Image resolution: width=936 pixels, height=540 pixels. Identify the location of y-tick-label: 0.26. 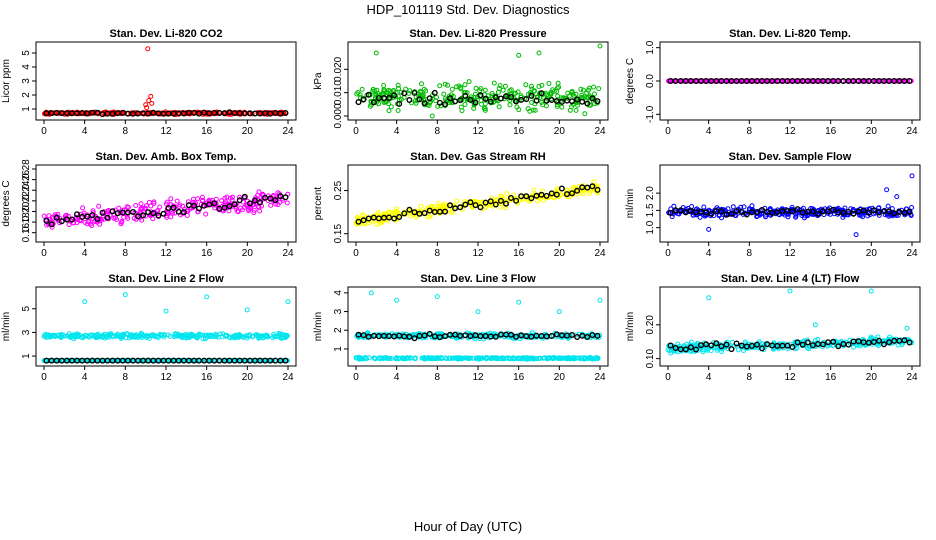
(26, 179).